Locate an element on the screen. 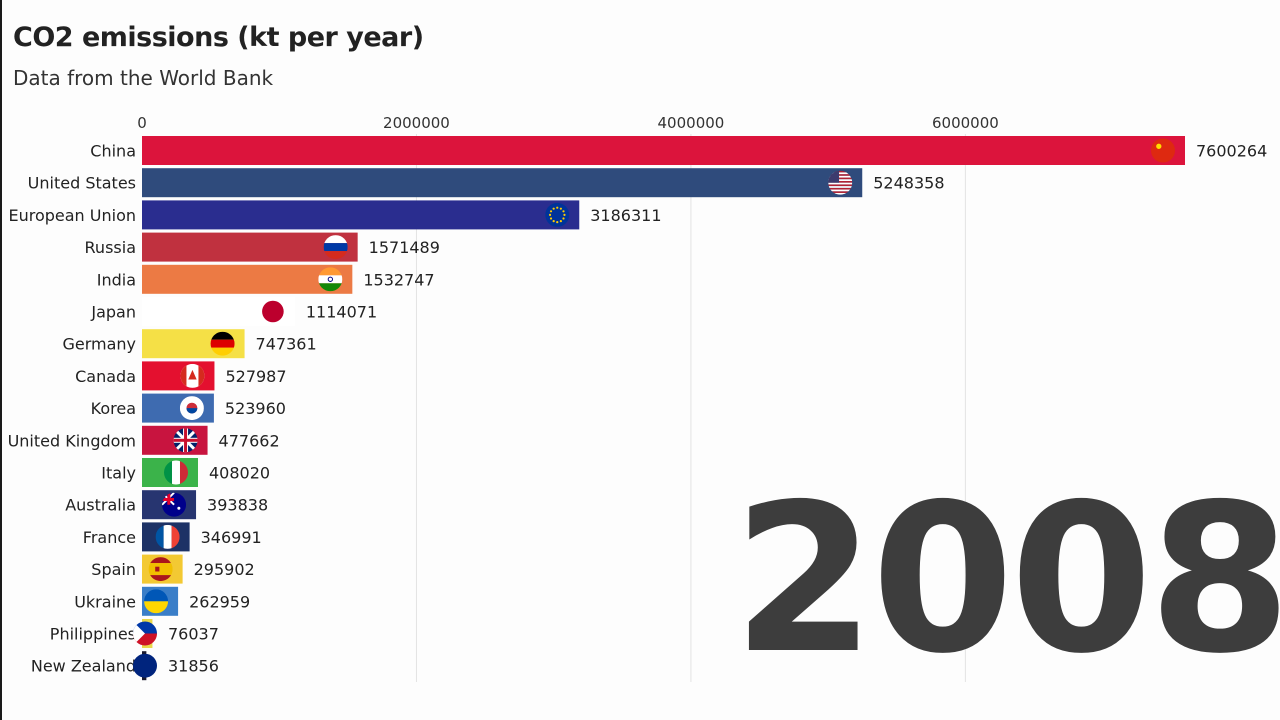 The image size is (1280, 720). chart-subtitle: Data from the World Bank is located at coordinates (143, 78).